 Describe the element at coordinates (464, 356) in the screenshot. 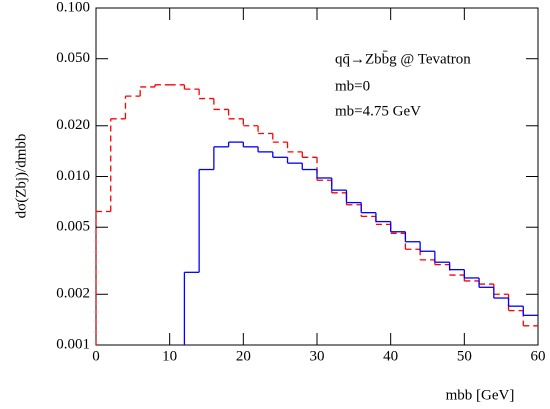

I see `x-tick-label: 50` at that location.